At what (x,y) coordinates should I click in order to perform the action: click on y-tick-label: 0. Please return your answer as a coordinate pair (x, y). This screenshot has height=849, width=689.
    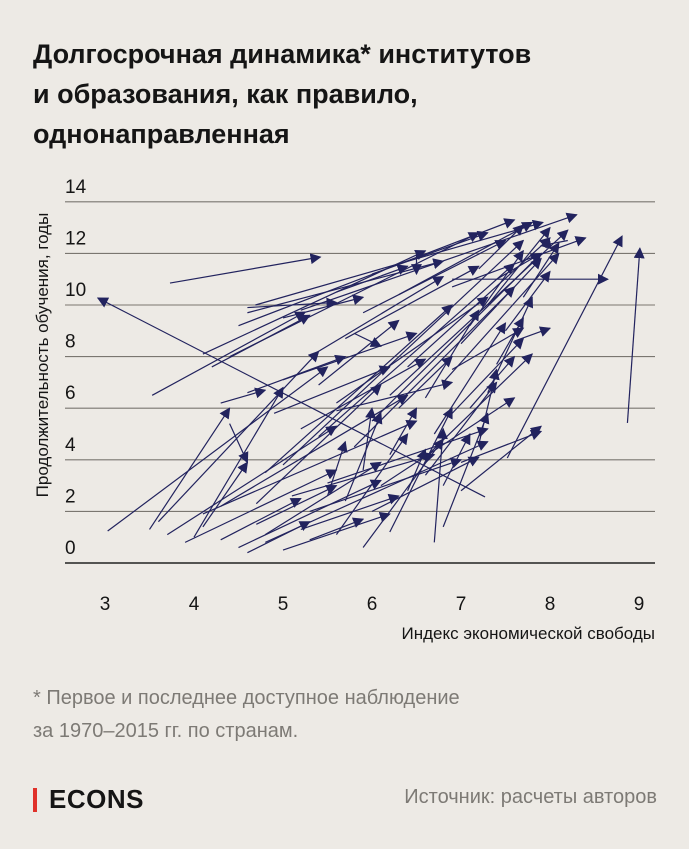
    Looking at the image, I should click on (70, 548).